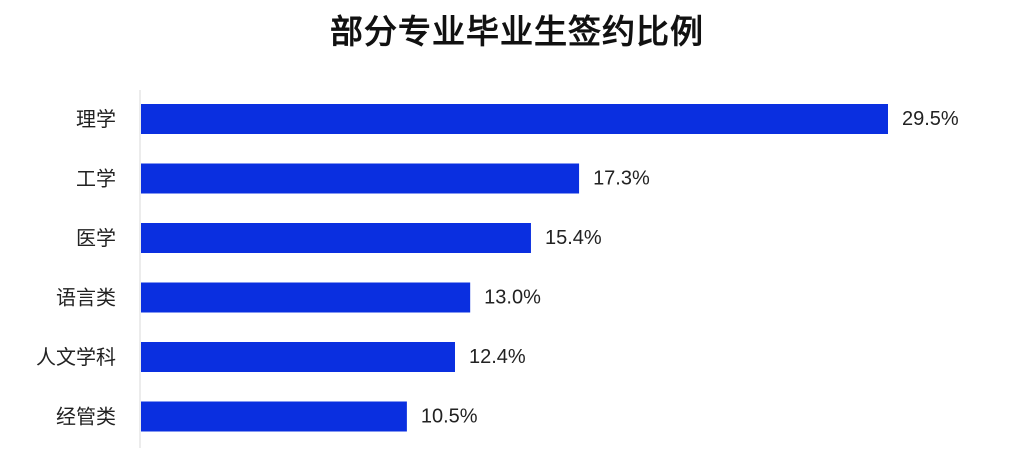  What do you see at coordinates (96, 119) in the screenshot?
I see `category-label-1: 理学` at bounding box center [96, 119].